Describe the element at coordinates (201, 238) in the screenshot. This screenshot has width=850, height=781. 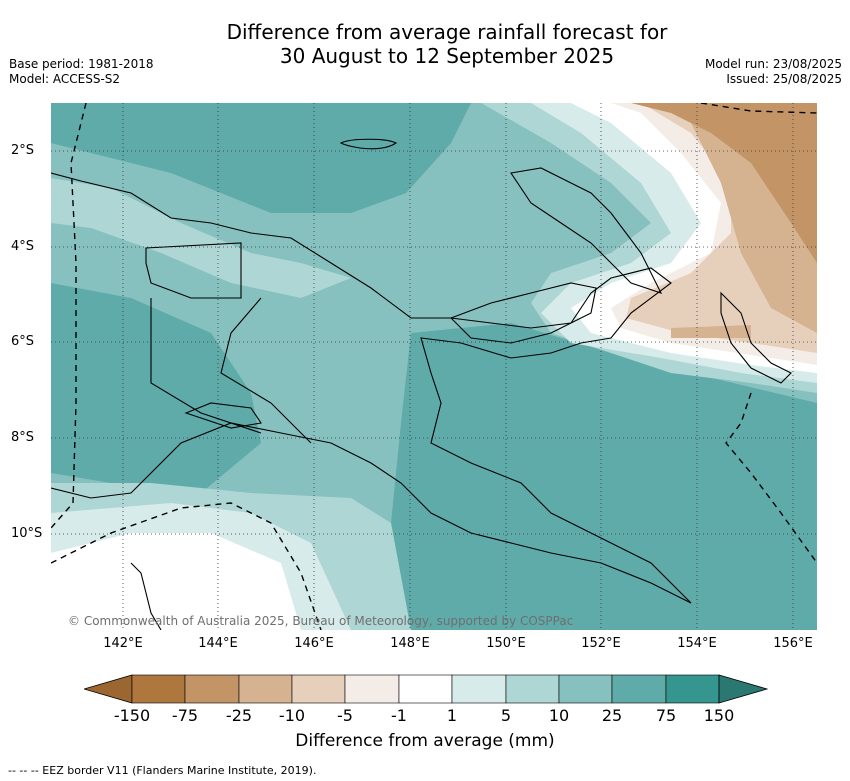
I see `zone-5-10-northcoast` at that location.